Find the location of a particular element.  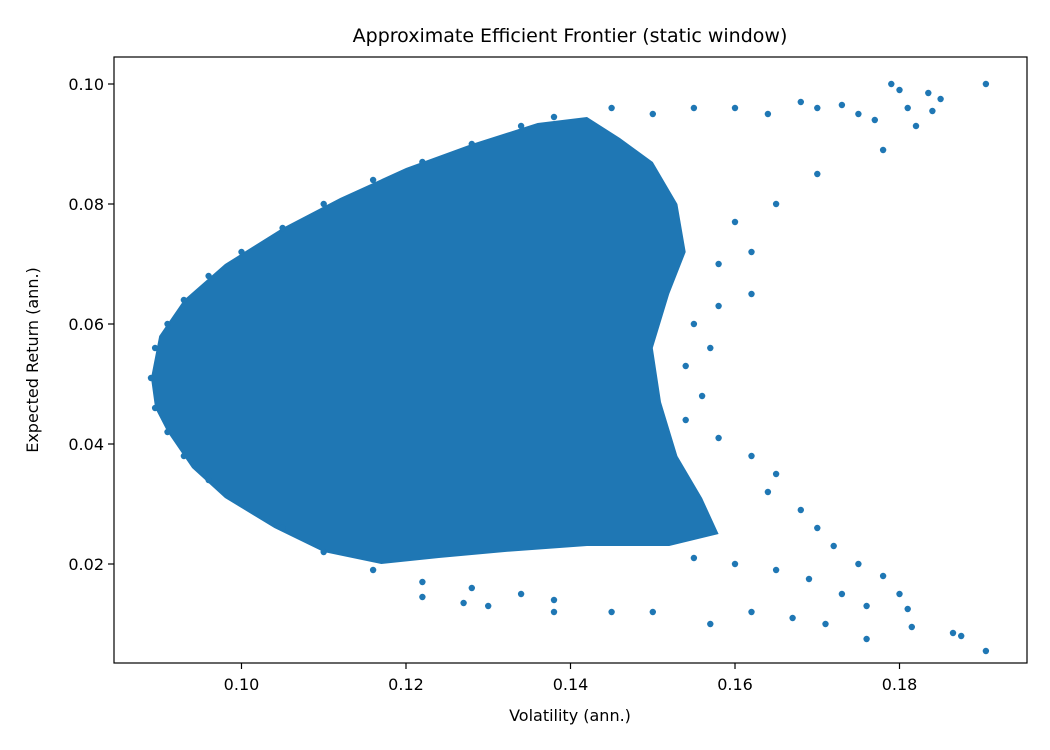

x-axis-label: Volatility (ann.) is located at coordinates (570, 715).